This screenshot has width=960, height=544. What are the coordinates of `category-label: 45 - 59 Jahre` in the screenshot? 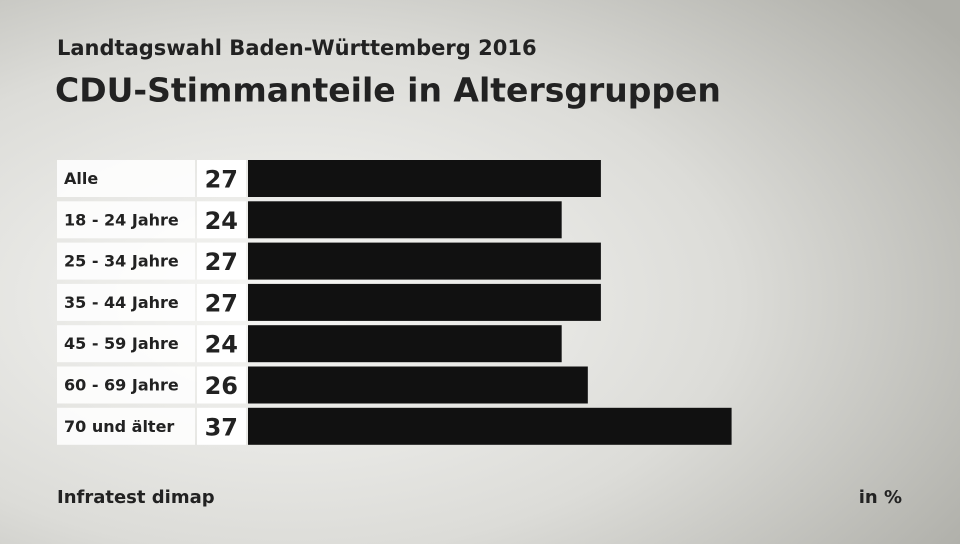 It's located at (121, 343).